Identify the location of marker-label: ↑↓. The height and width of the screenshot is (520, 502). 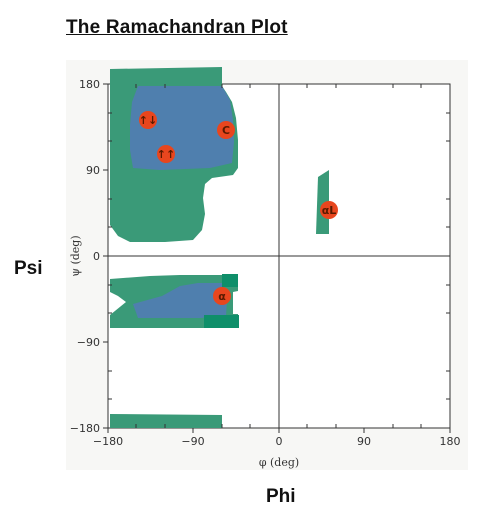
(148, 120).